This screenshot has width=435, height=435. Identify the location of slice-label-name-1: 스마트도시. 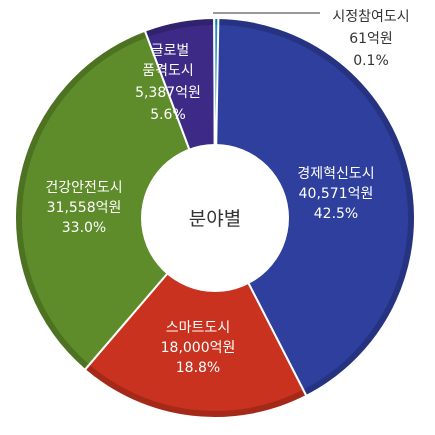
(198, 328).